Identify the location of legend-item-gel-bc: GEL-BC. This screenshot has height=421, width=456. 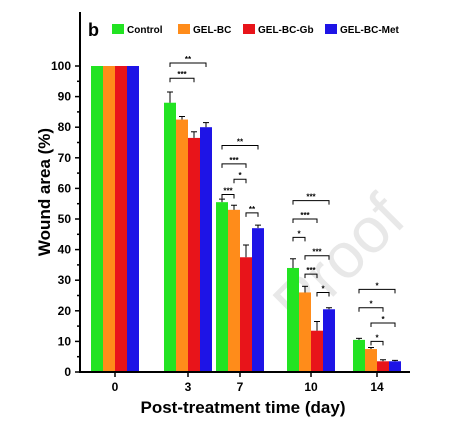
(204, 30).